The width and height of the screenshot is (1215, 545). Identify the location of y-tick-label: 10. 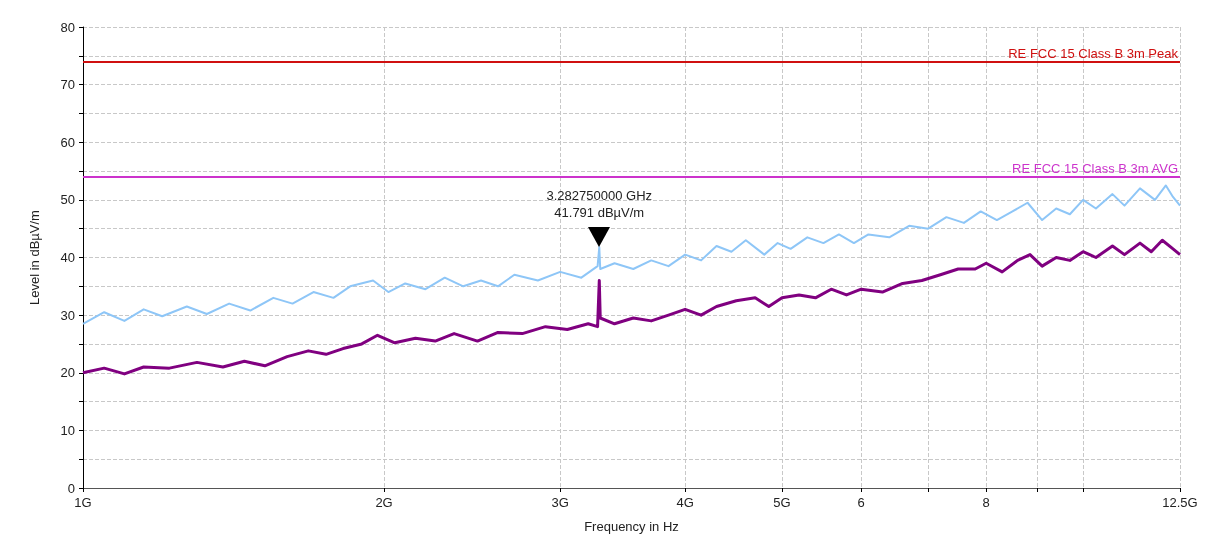
(67, 430).